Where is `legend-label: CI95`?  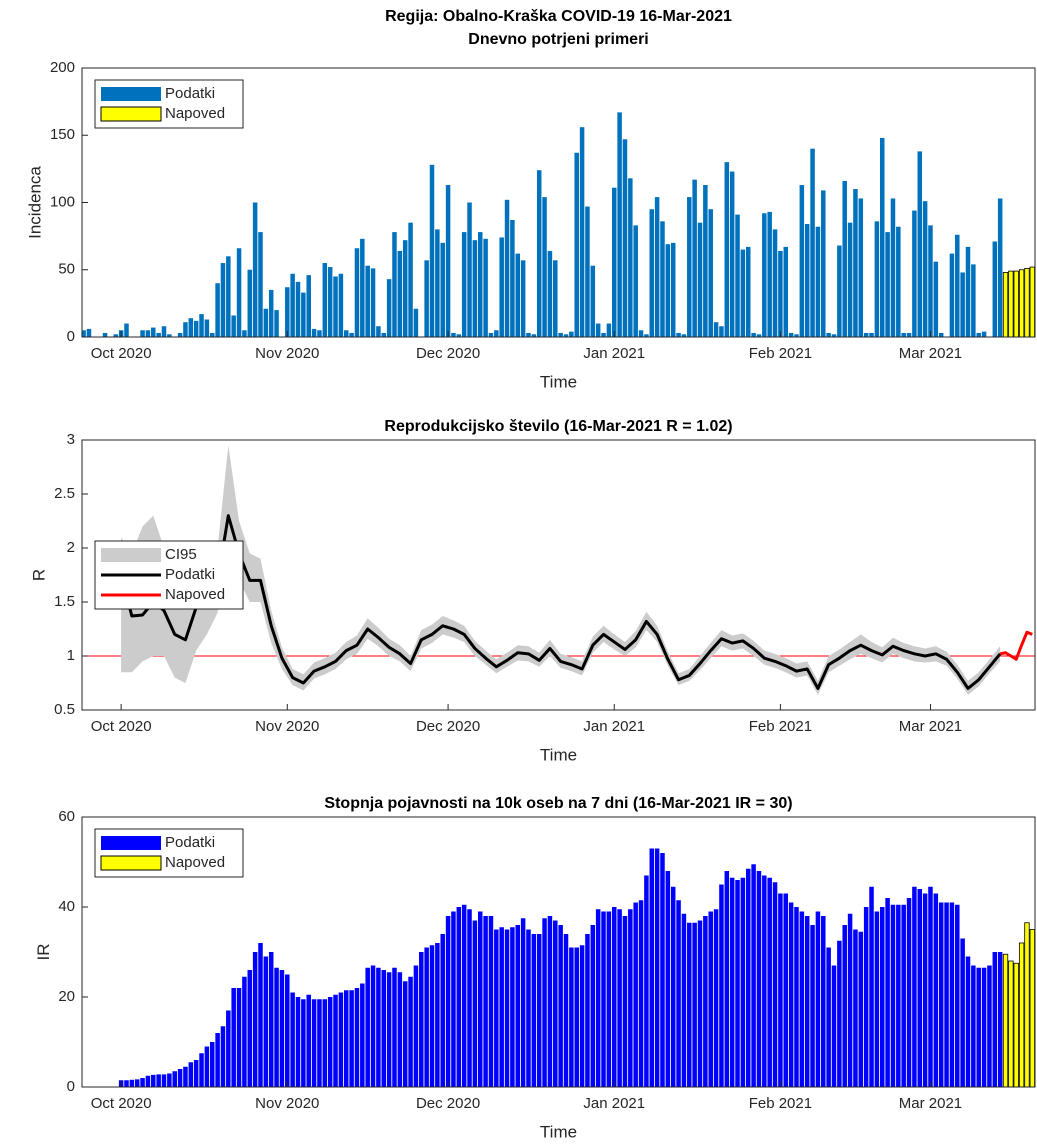 legend-label: CI95 is located at coordinates (181, 554).